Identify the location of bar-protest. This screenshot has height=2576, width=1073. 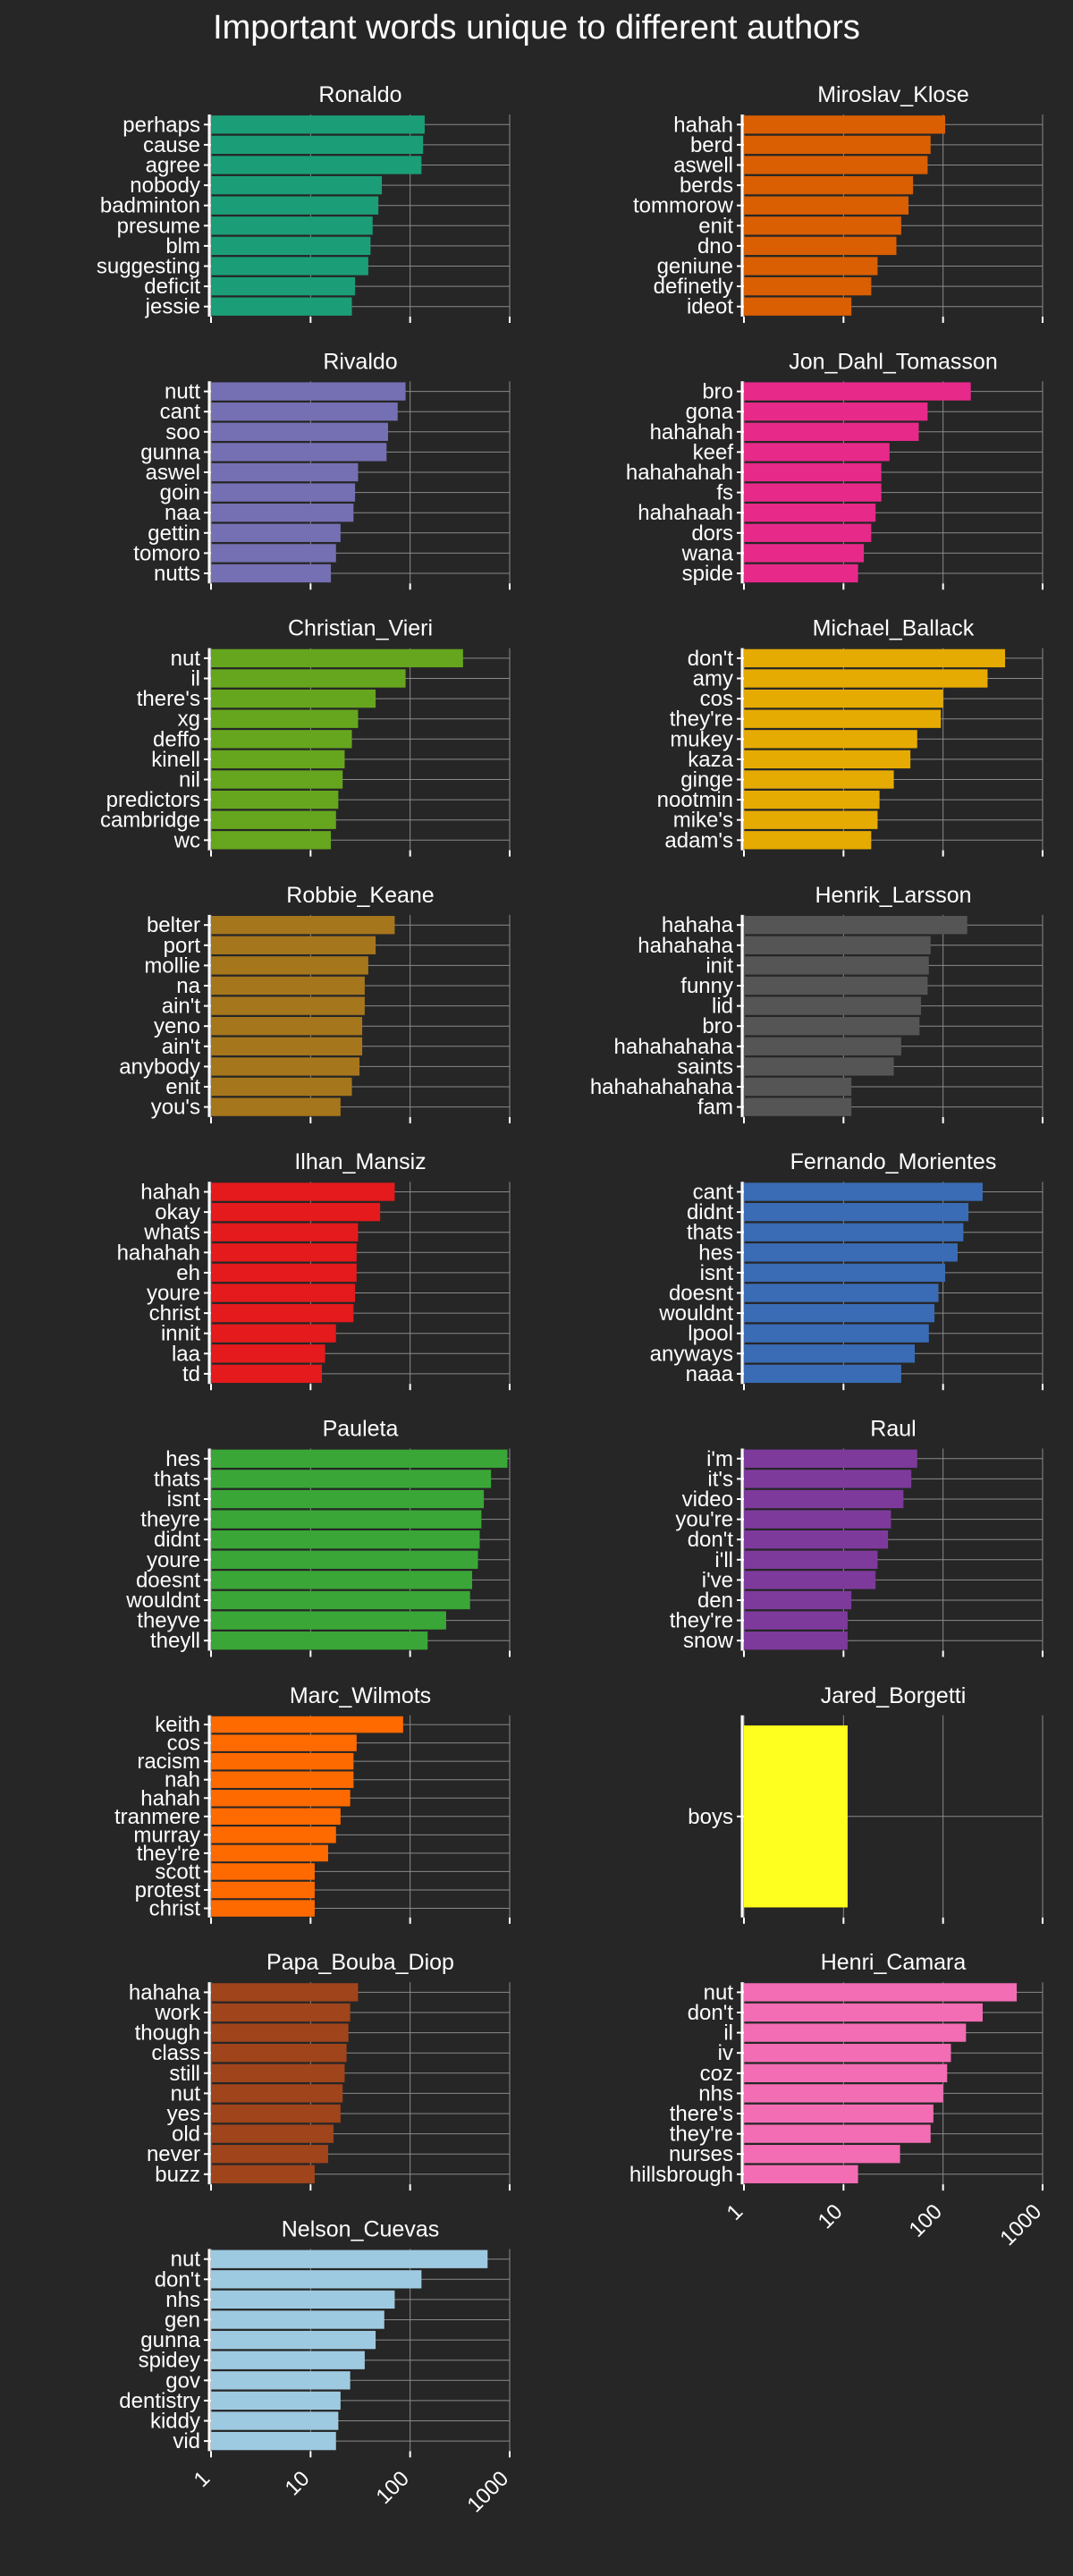
(263, 1890).